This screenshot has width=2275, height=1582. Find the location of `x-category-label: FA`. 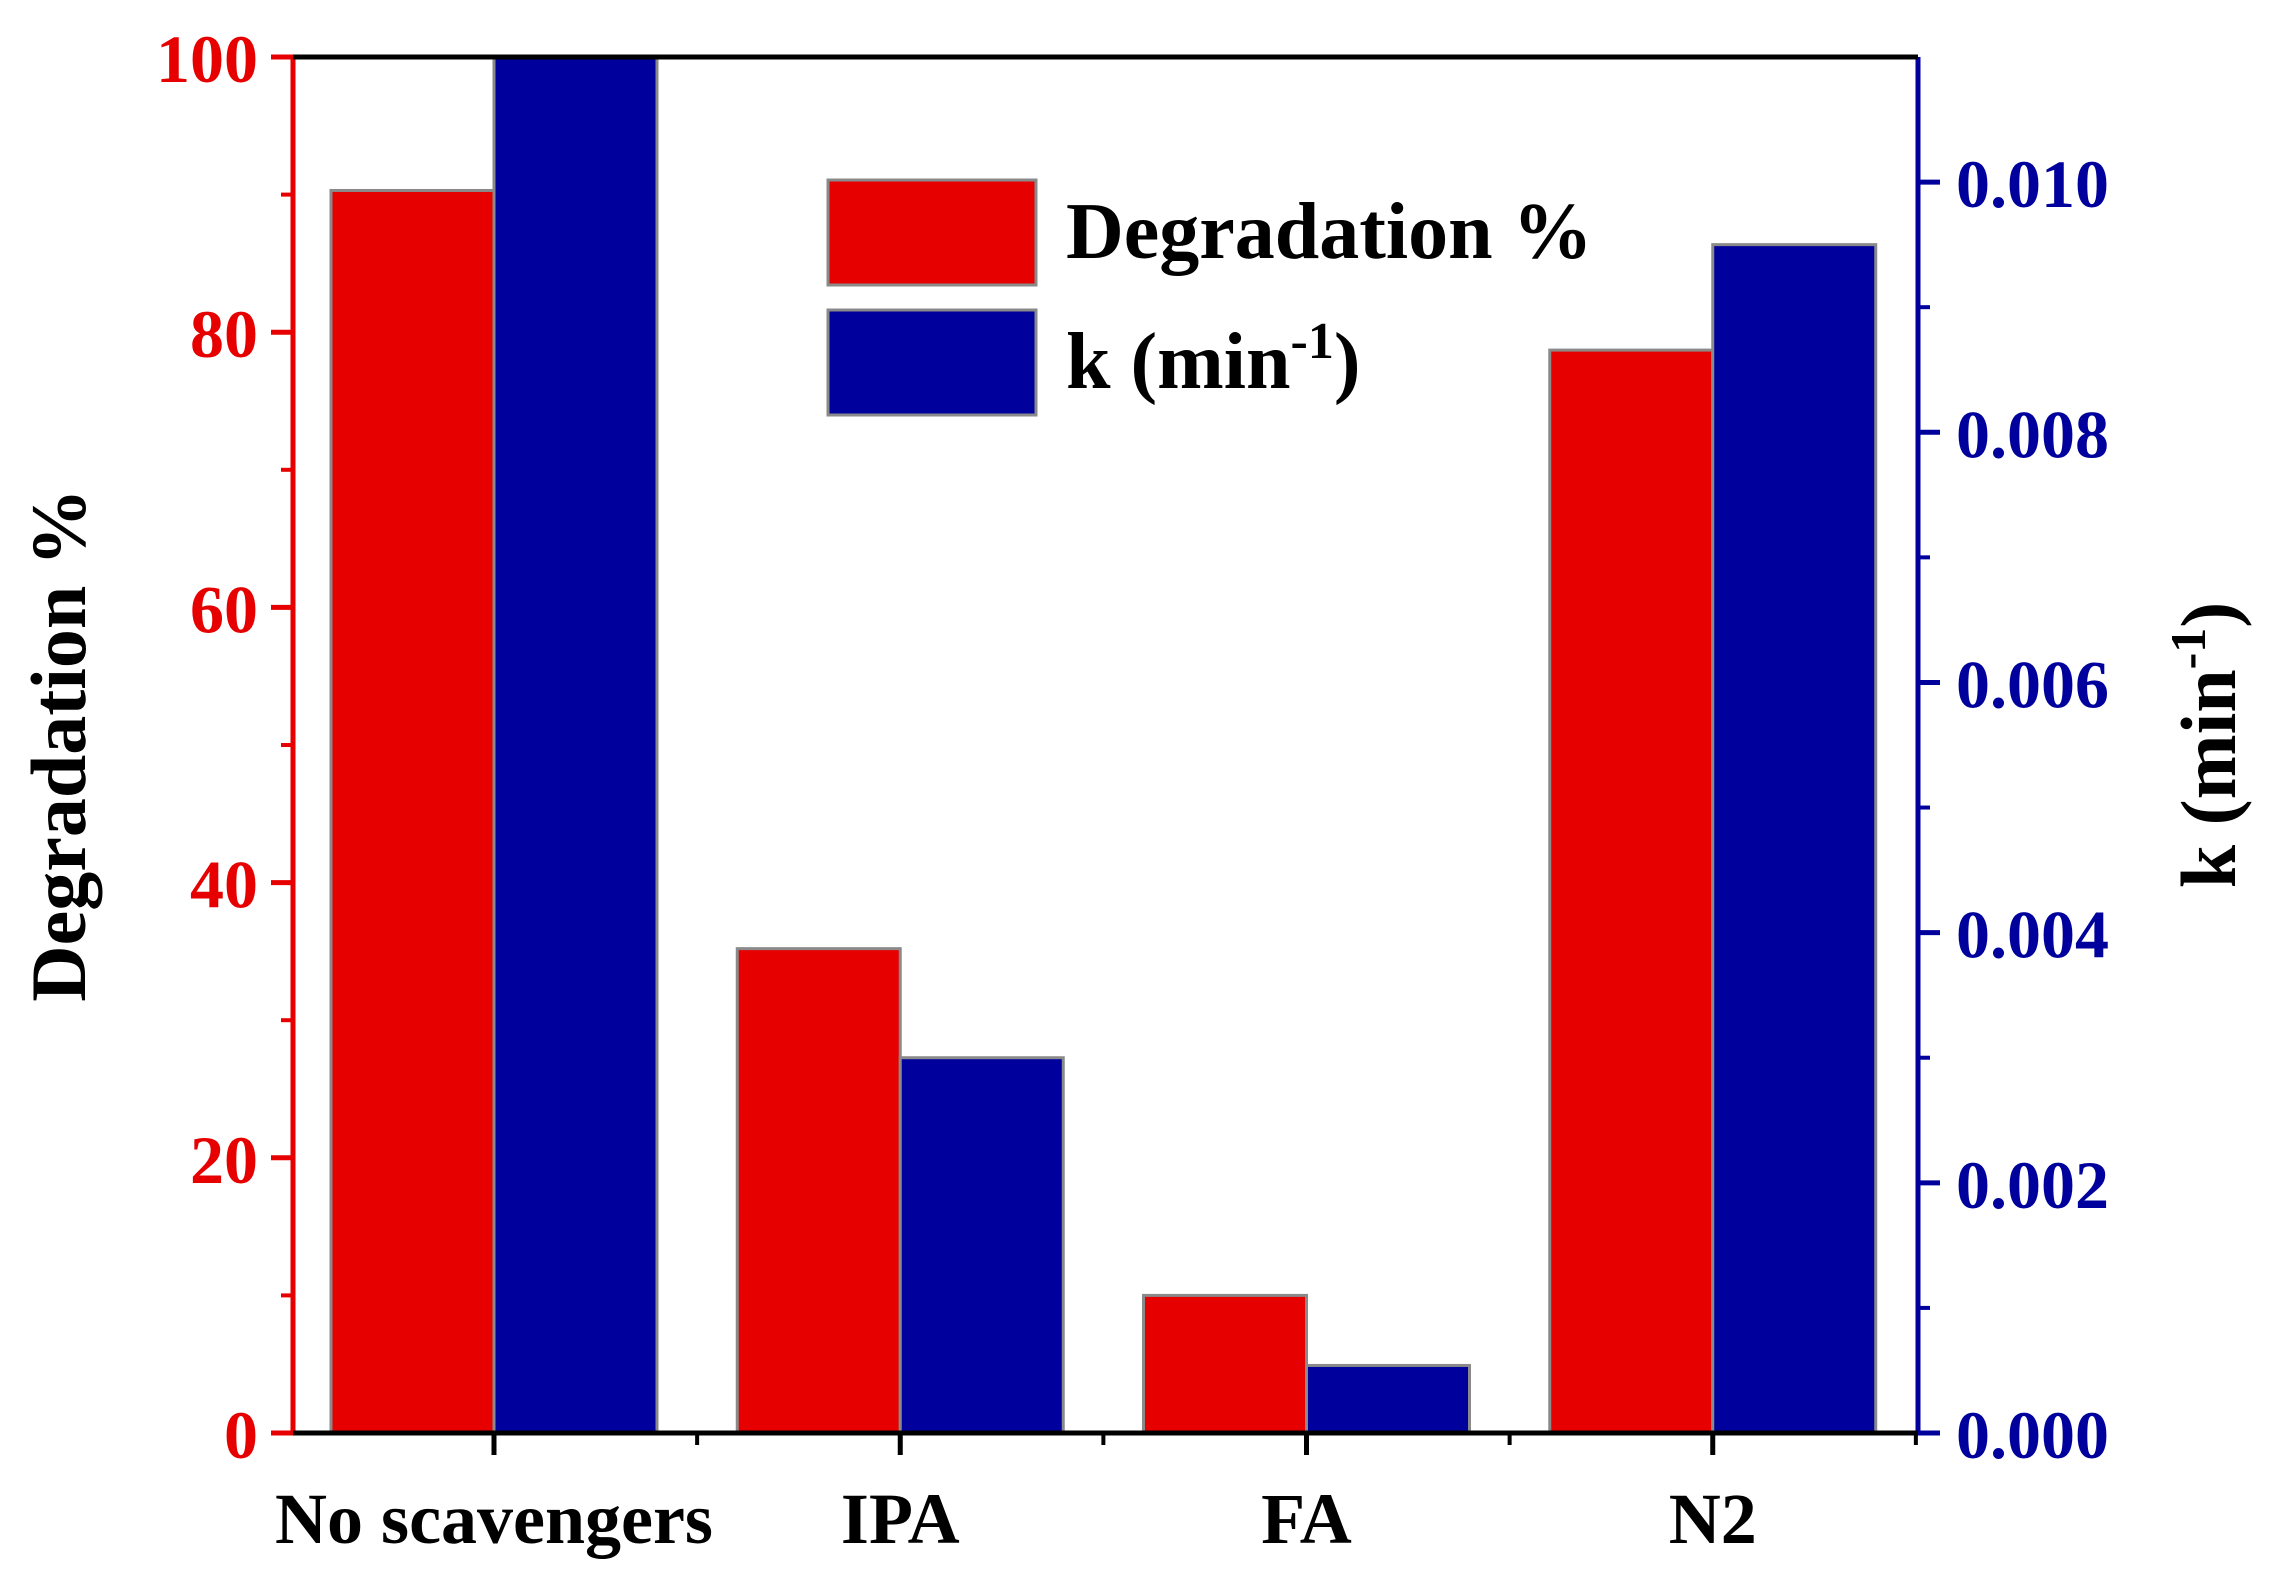

x-category-label: FA is located at coordinates (1306, 1519).